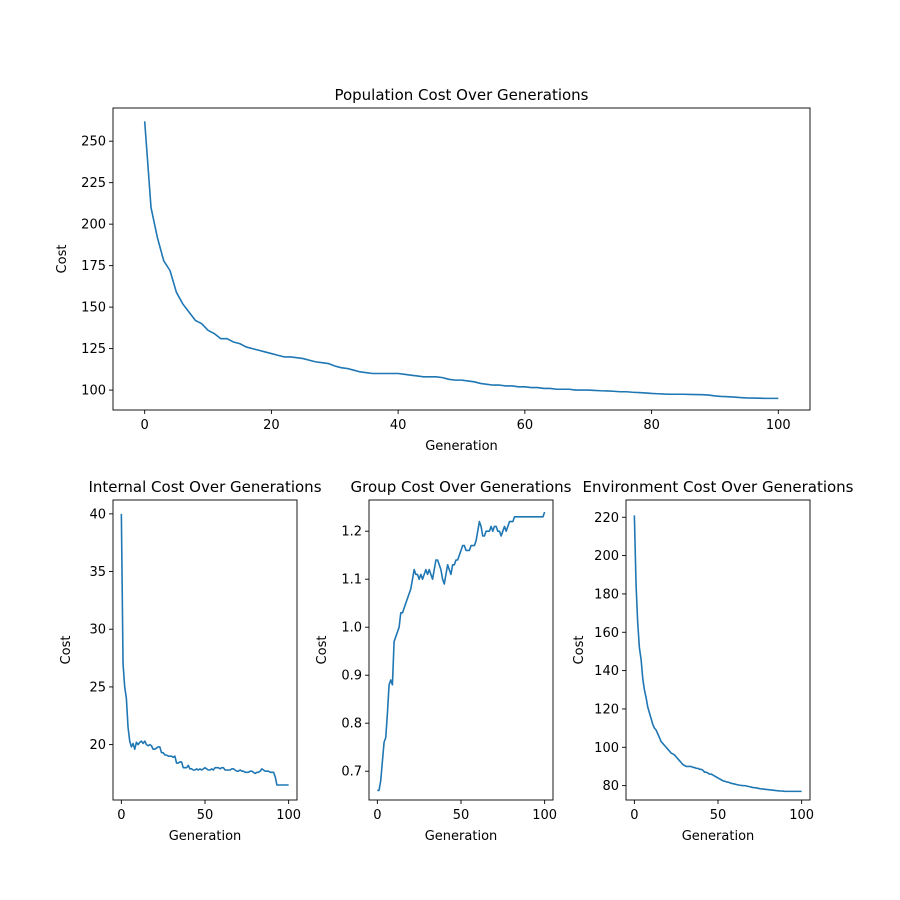  What do you see at coordinates (606, 518) in the screenshot?
I see `y-tick-label: 220` at bounding box center [606, 518].